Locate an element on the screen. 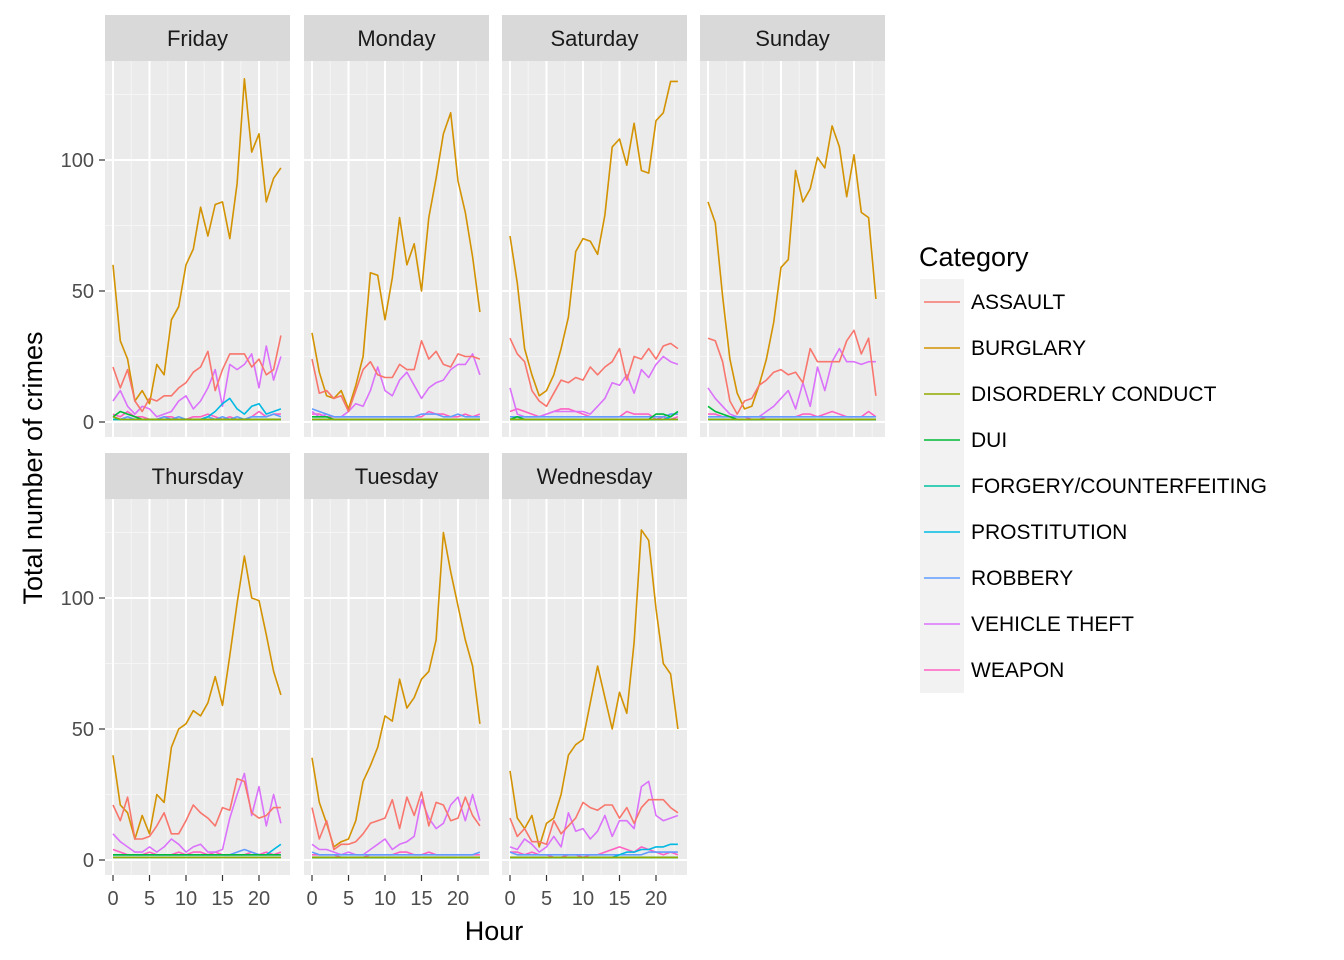 This screenshot has width=1344, height=960. legend-entry: FORGERY/COUNTERFEITING is located at coordinates (1093, 486).